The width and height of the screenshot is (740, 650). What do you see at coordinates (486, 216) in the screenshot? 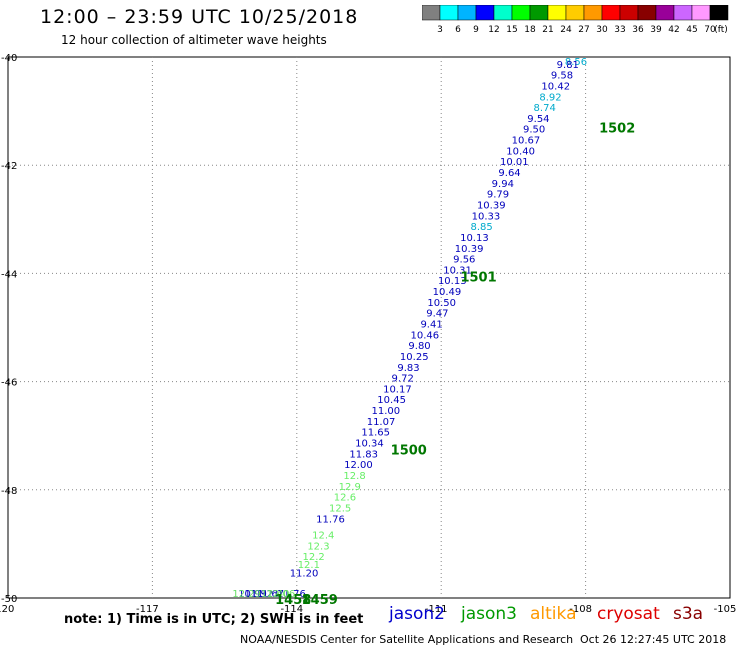
I see `data-point-label: 10.33` at bounding box center [486, 216].